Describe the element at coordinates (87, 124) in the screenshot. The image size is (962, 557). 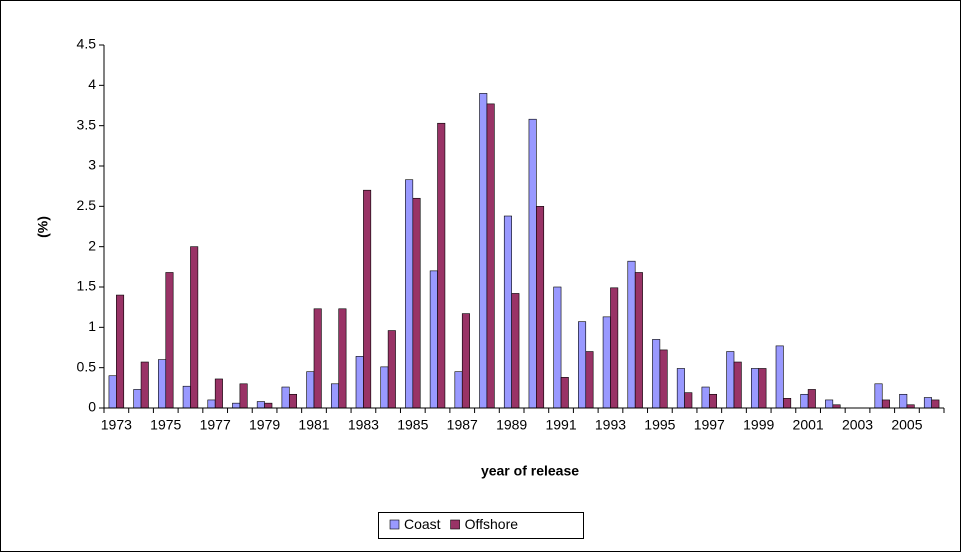
I see `y-tick-label: 3.5` at that location.